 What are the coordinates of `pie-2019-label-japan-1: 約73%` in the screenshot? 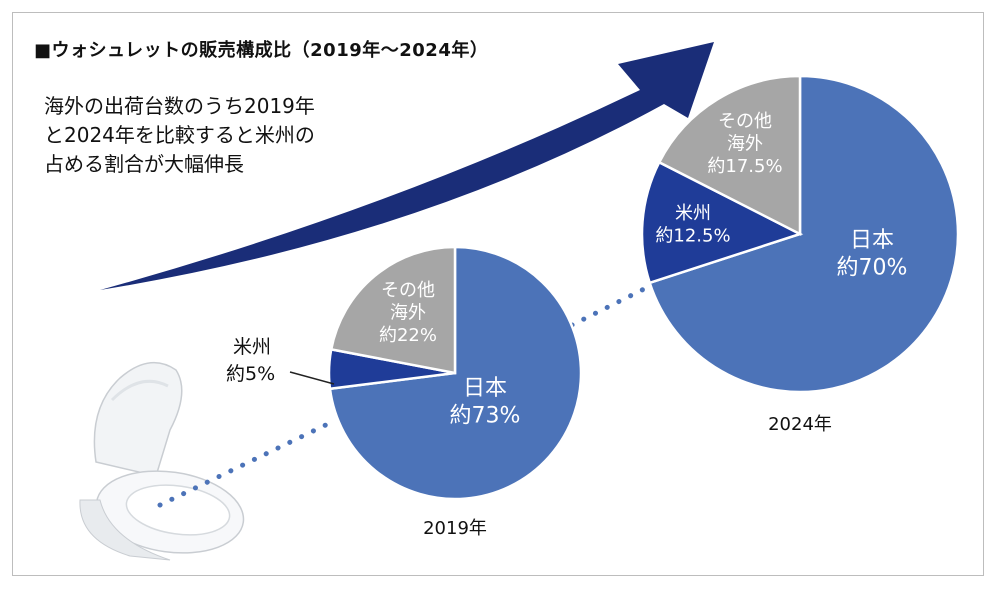 It's located at (485, 416).